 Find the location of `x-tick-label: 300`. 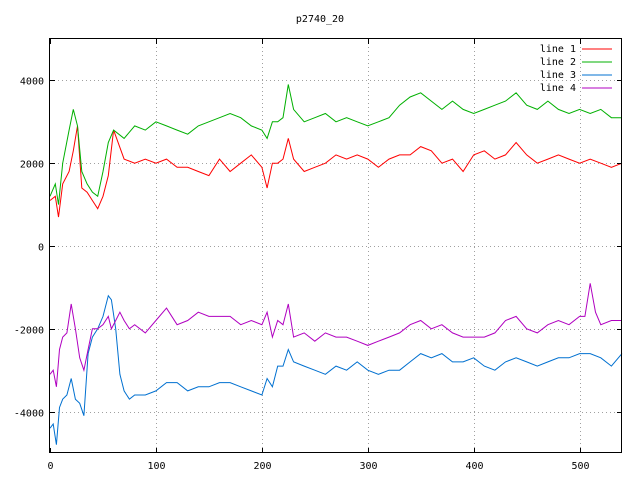

x-tick-label: 300 is located at coordinates (368, 466).